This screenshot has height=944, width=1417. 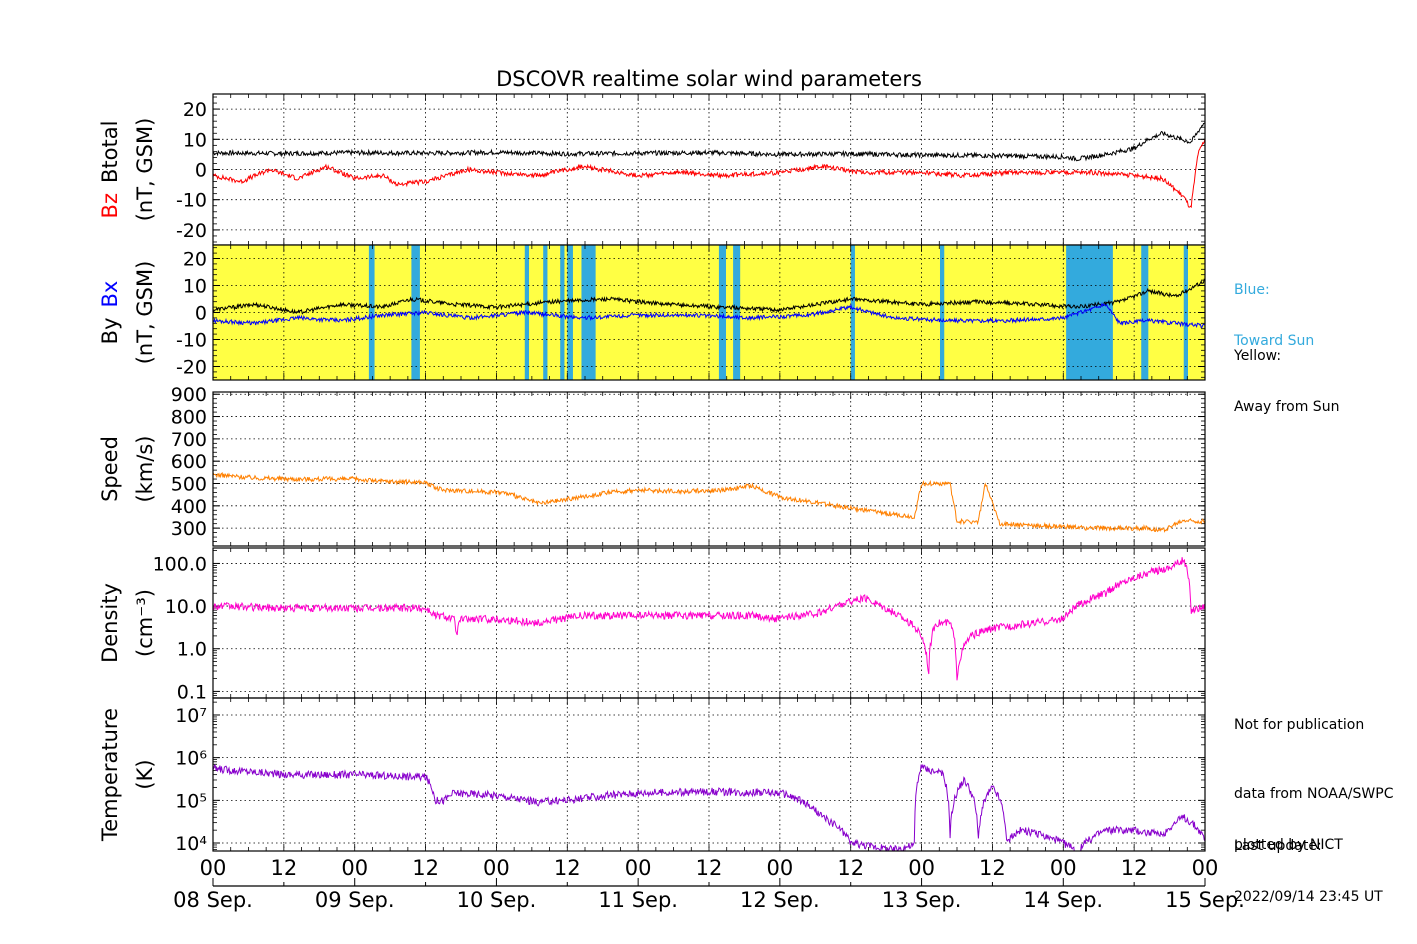 I want to click on last-update-note: Last update: 2022/09/14 23:45 UT, so click(x=1308, y=863).